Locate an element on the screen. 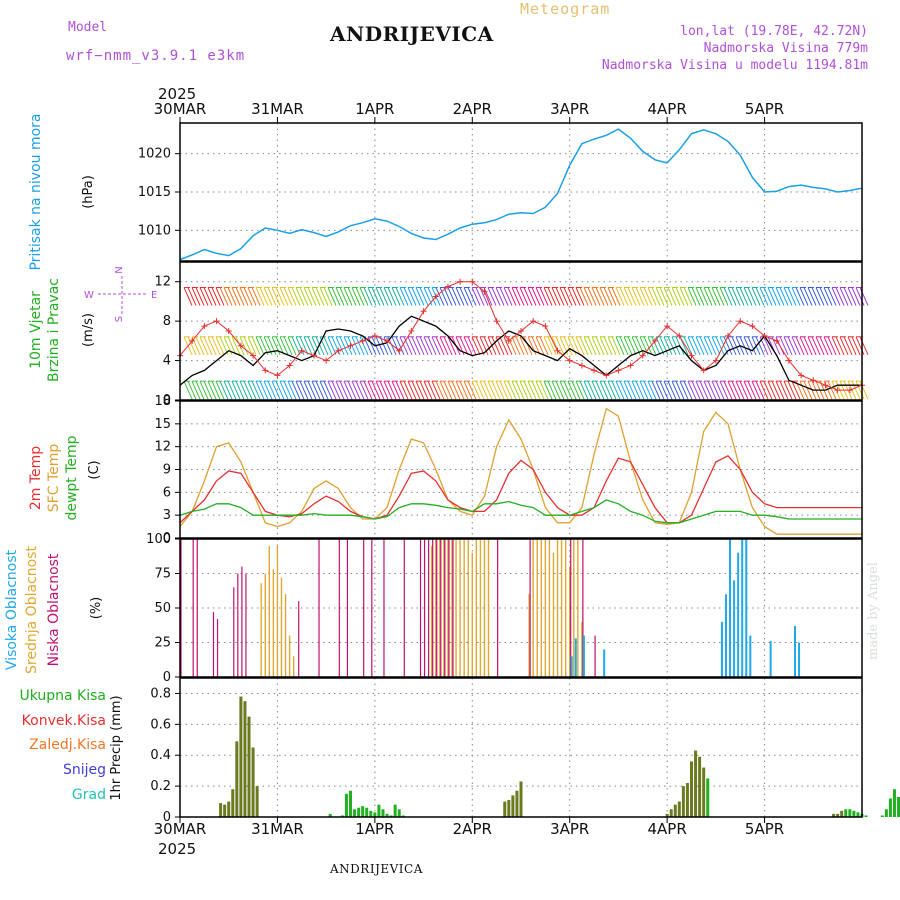 This screenshot has height=900, width=900. bottom-date-label: 5APR is located at coordinates (764, 829).